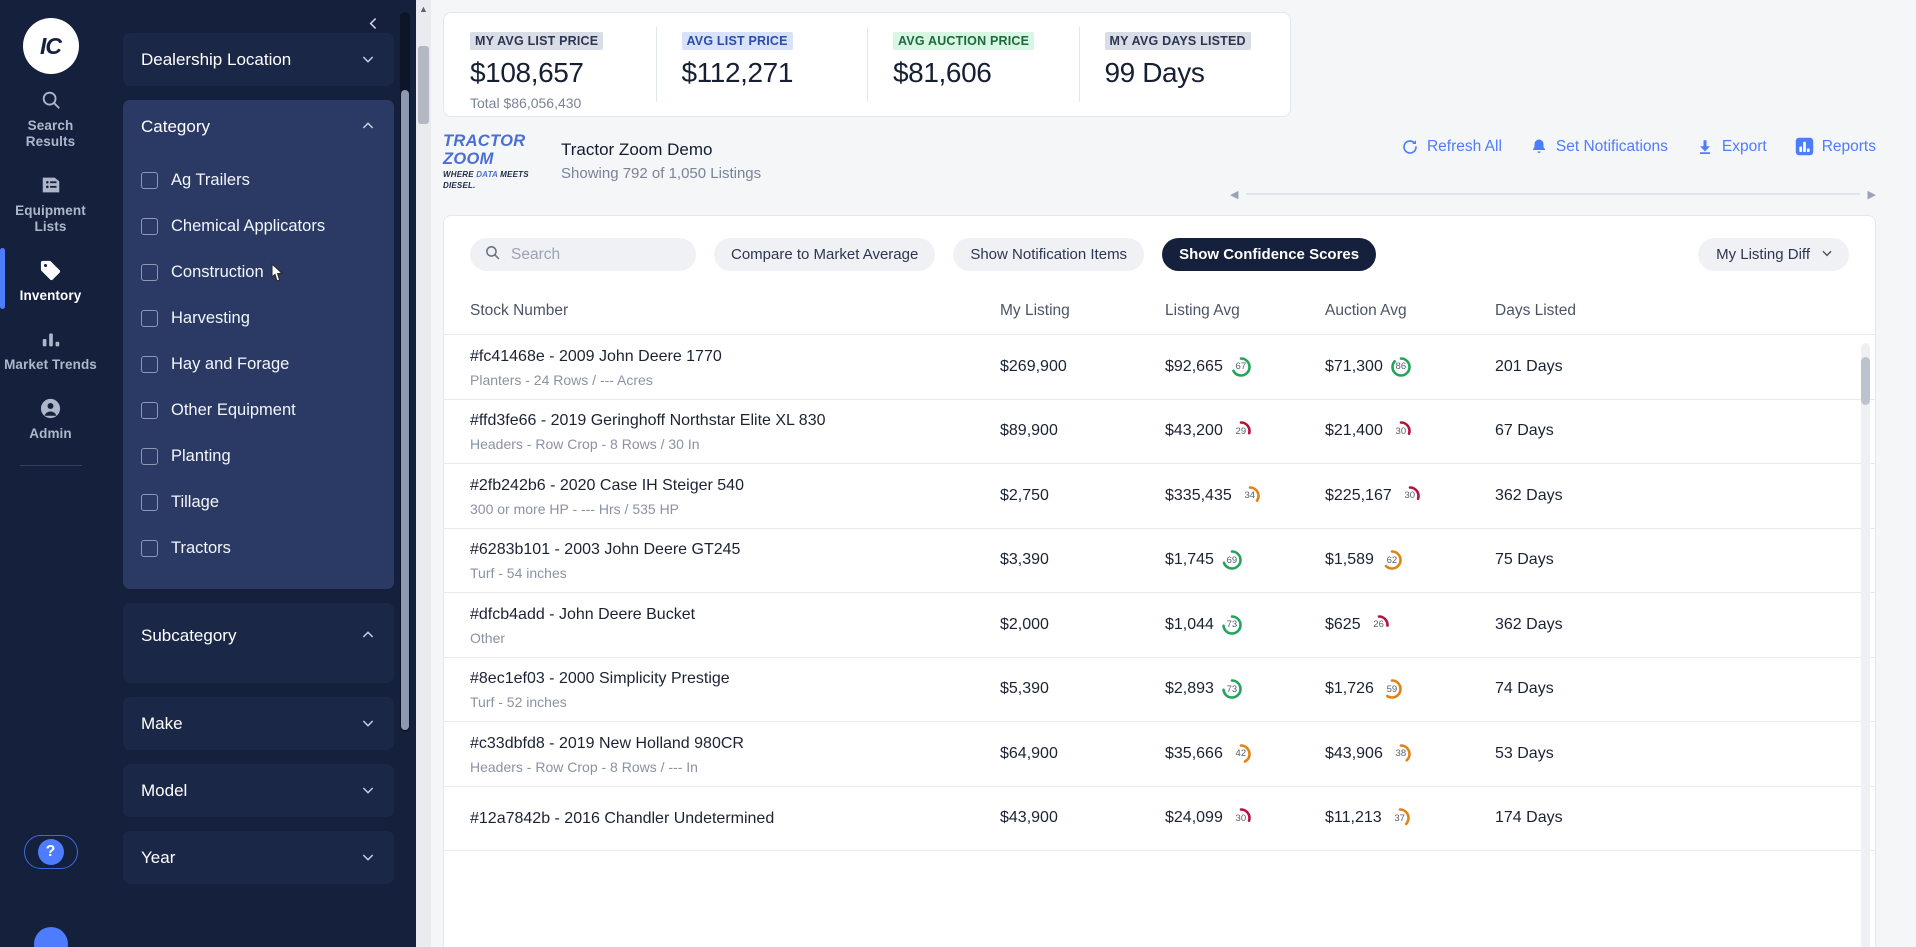  Describe the element at coordinates (1232, 689) in the screenshot. I see `confidence-score-value: 73` at that location.